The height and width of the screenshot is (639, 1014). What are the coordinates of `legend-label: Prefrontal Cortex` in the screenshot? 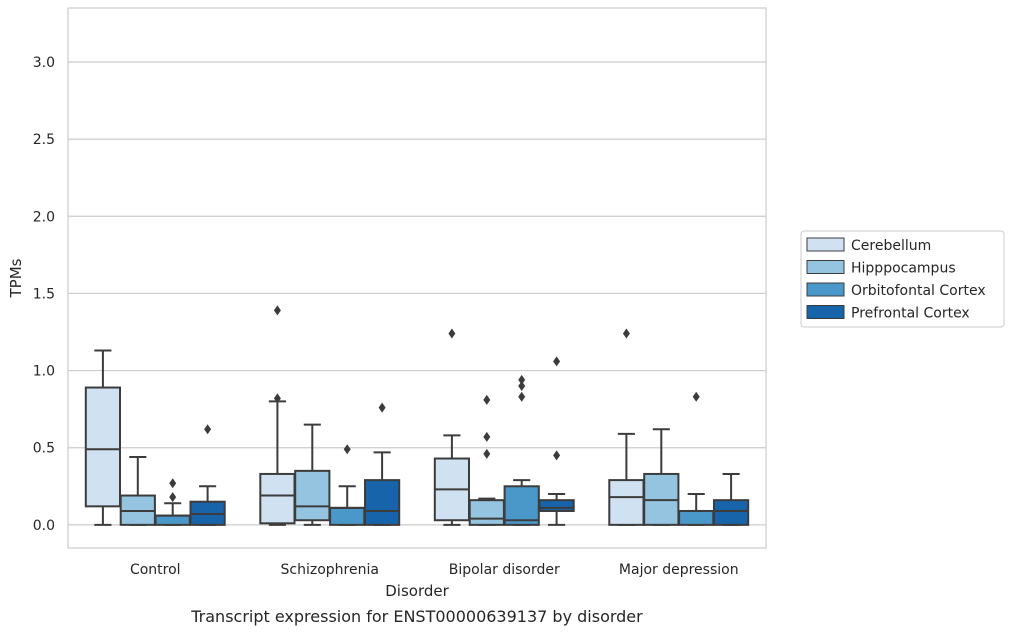 It's located at (910, 314).